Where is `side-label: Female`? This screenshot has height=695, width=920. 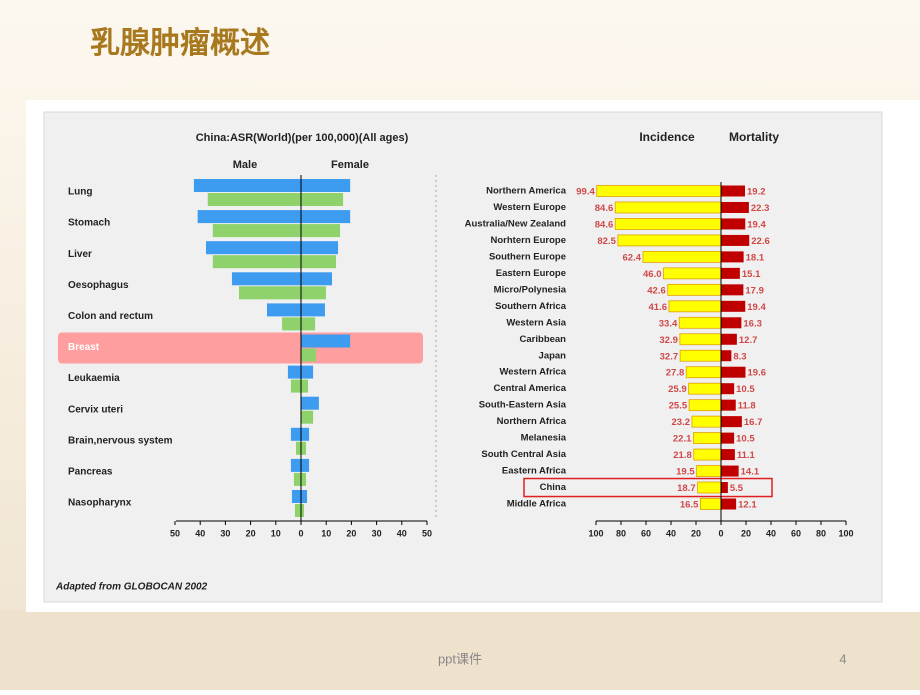
side-label: Female is located at coordinates (350, 165).